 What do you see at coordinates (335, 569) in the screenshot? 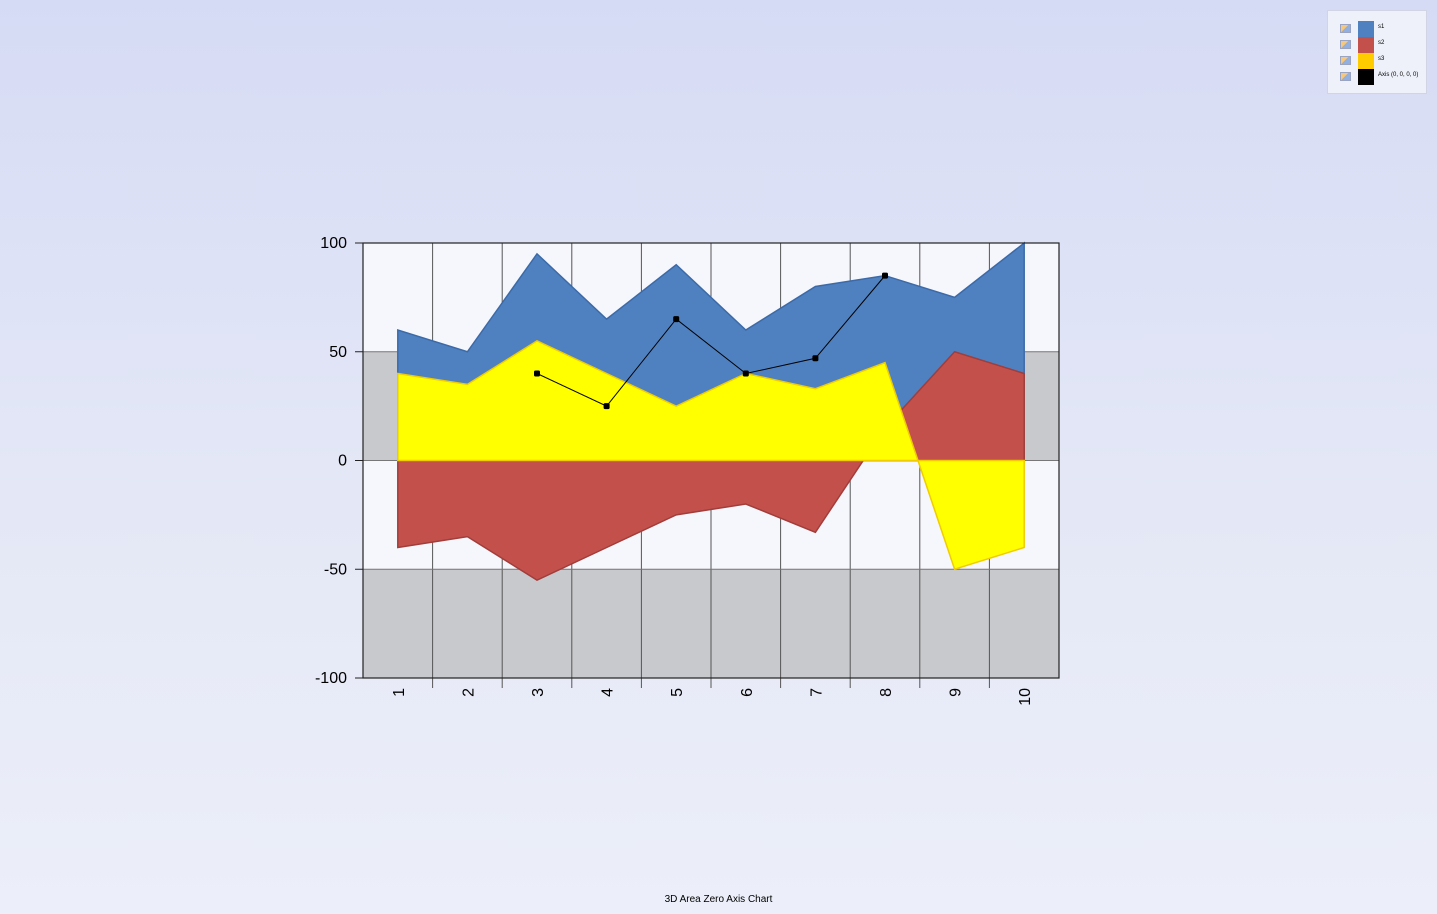
I see `y-tick-label: -50` at bounding box center [335, 569].